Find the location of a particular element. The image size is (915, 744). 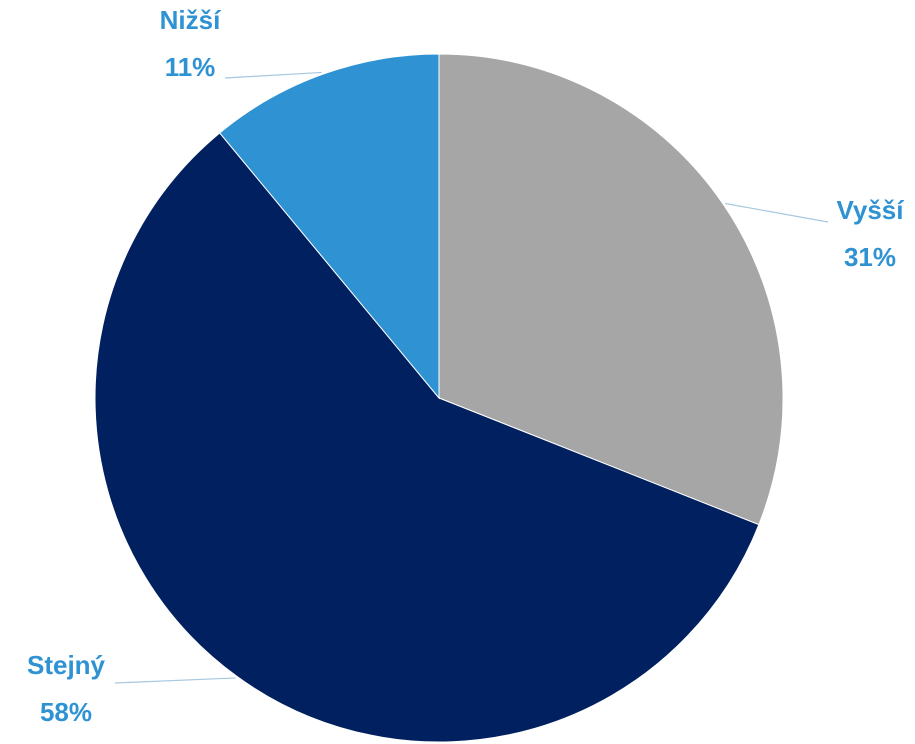

slice-label: Stejný is located at coordinates (66, 665).